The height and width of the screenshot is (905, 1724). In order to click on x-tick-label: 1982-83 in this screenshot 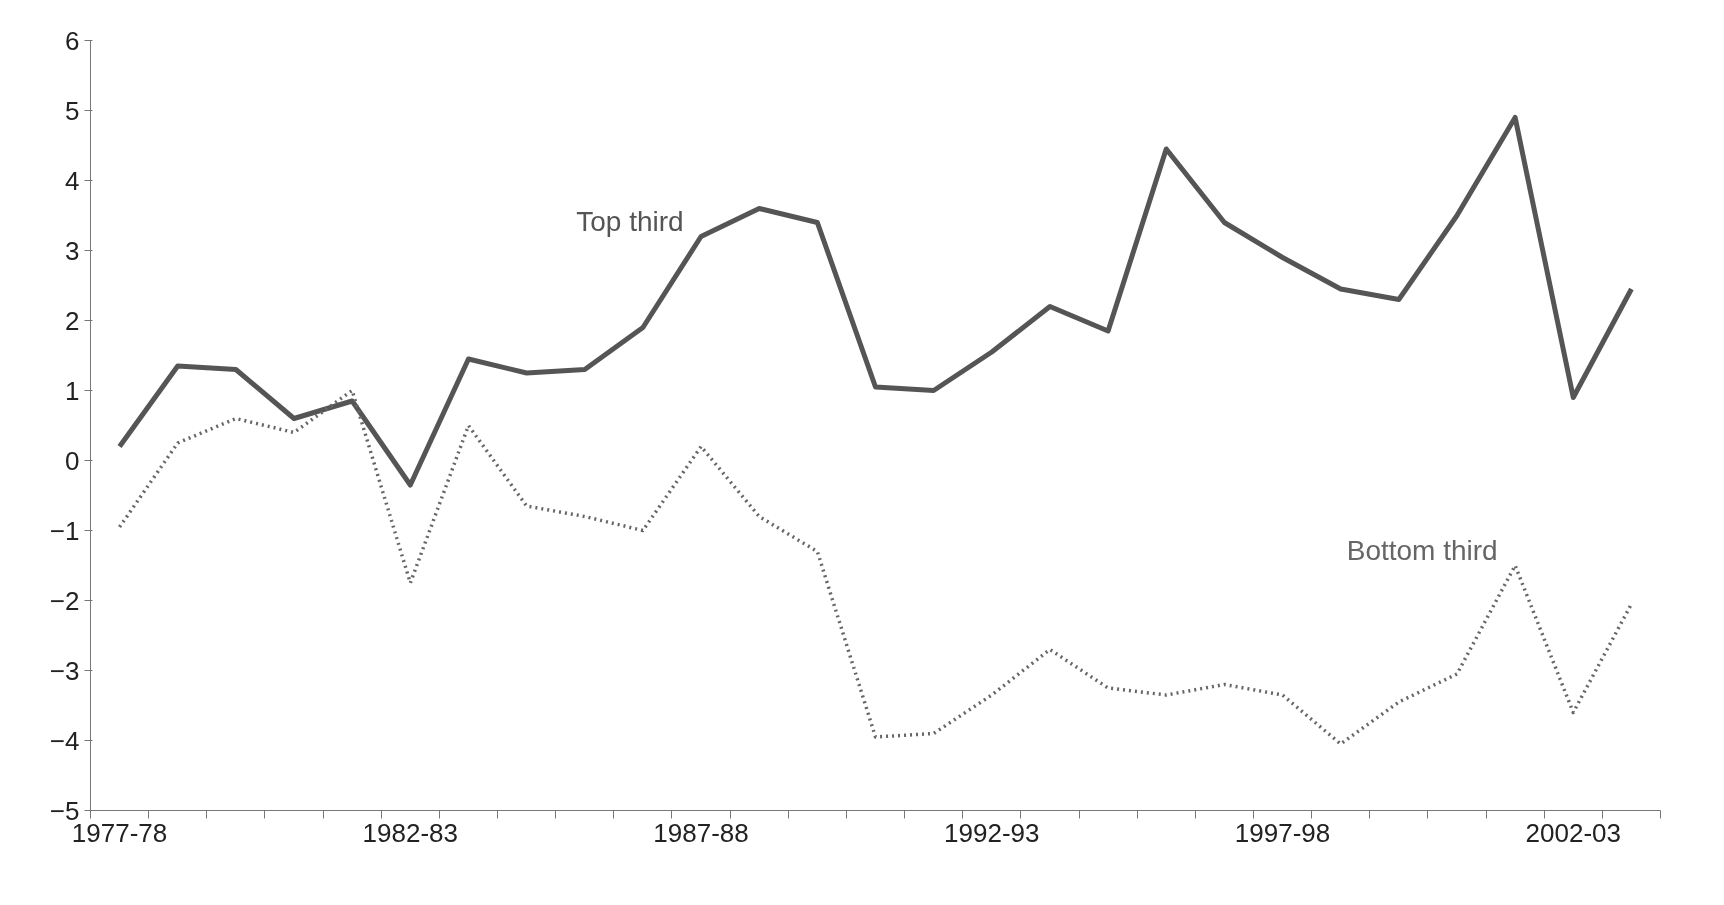, I will do `click(410, 832)`.